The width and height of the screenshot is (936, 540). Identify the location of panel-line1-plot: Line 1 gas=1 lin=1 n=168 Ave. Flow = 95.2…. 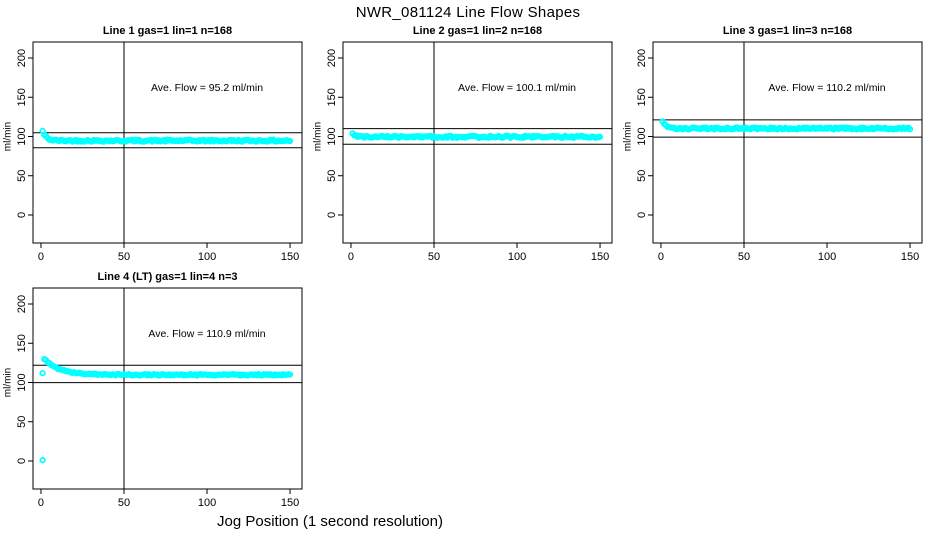
(153, 144).